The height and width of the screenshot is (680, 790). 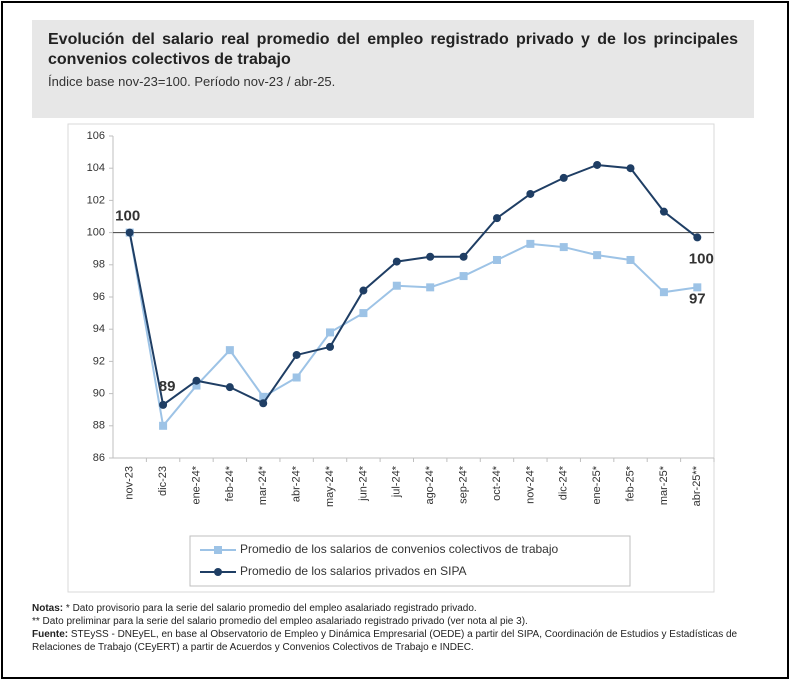 What do you see at coordinates (163, 481) in the screenshot?
I see `x-tick-label: dic-23` at bounding box center [163, 481].